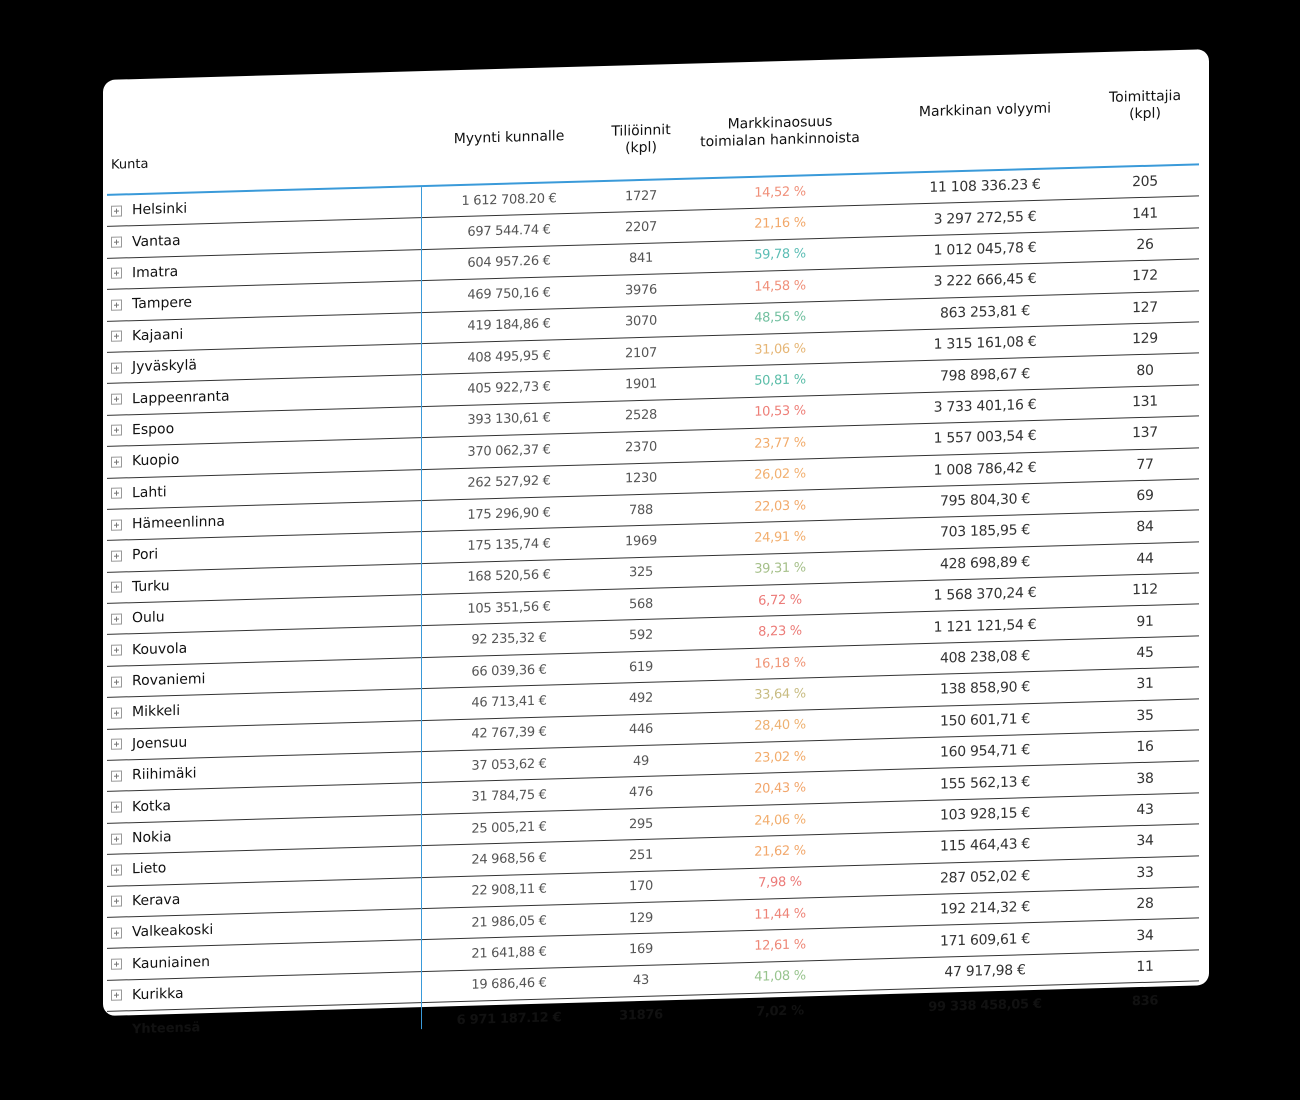  What do you see at coordinates (985, 249) in the screenshot?
I see `volyymi-cell: 1 012 045,78 €` at bounding box center [985, 249].